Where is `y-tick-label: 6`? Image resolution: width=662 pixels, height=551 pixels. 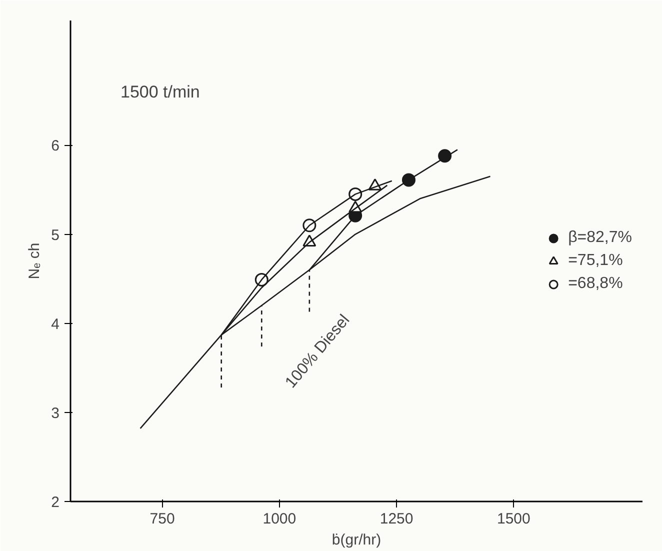
y-tick-label: 6 is located at coordinates (55, 146).